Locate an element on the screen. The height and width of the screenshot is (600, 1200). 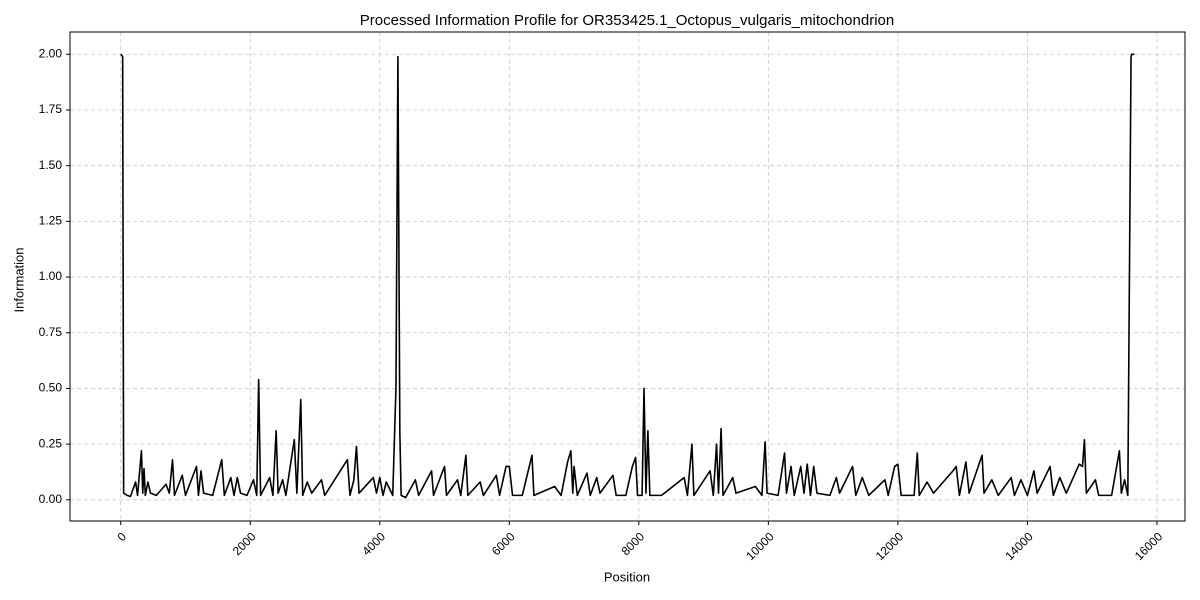
y-tick-label: 1.00 is located at coordinates (51, 276).